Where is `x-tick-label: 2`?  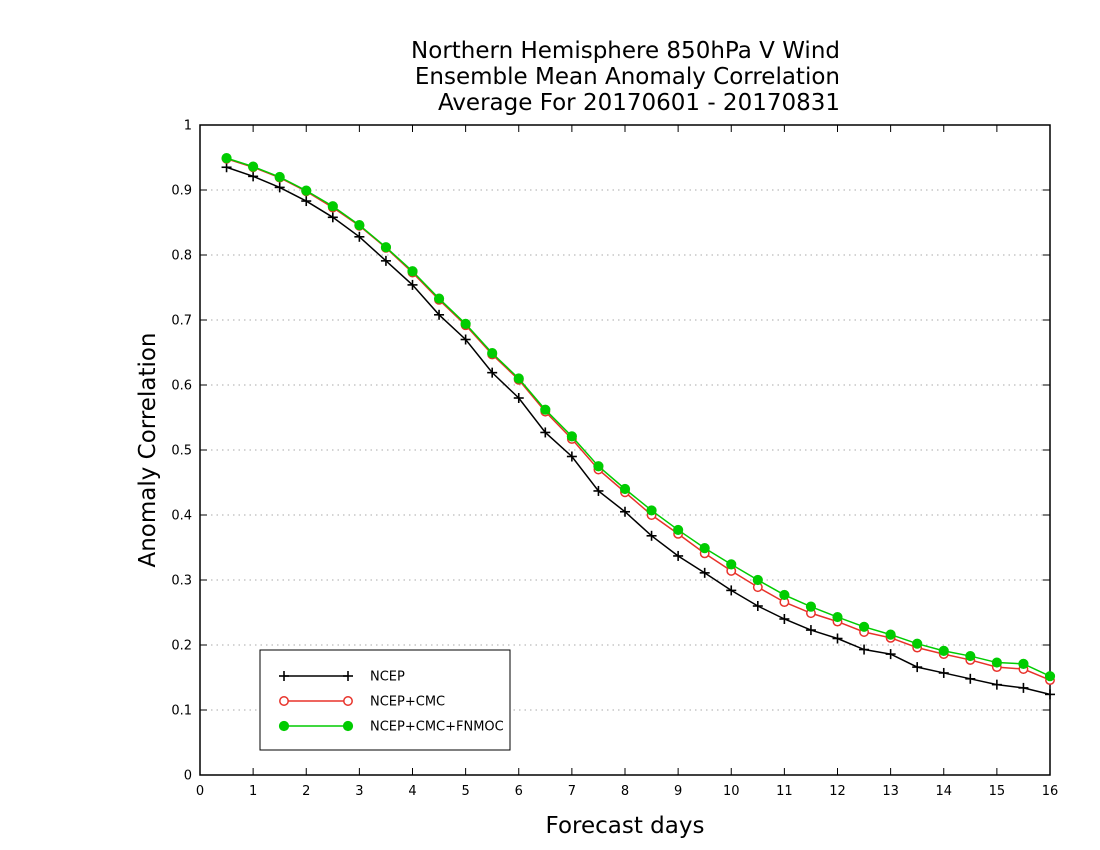 x-tick-label: 2 is located at coordinates (306, 791).